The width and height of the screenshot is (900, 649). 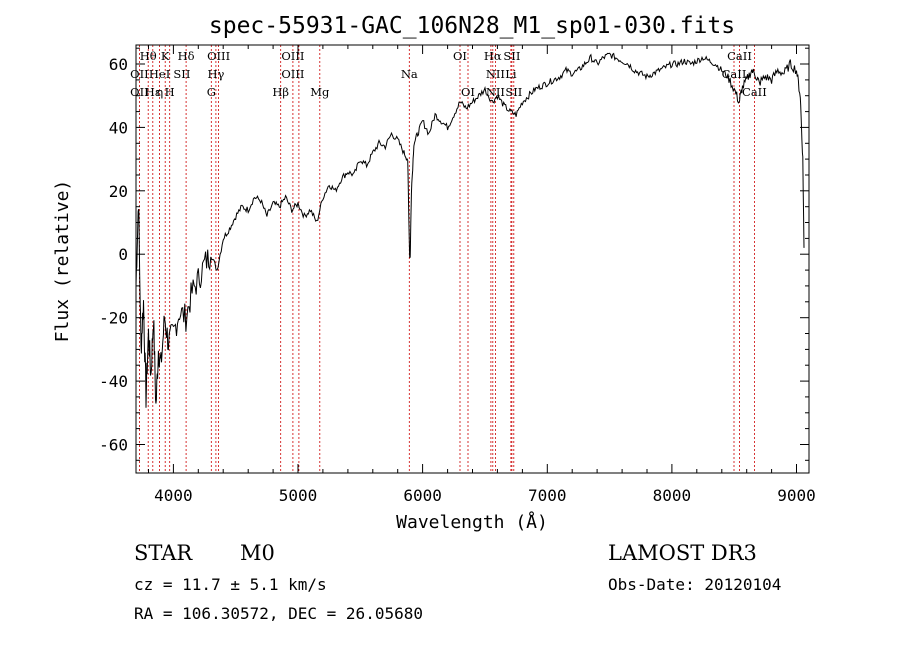 What do you see at coordinates (230, 584) in the screenshot?
I see `redshift-text: cz = 11.7 ± 5.1 km/s` at bounding box center [230, 584].